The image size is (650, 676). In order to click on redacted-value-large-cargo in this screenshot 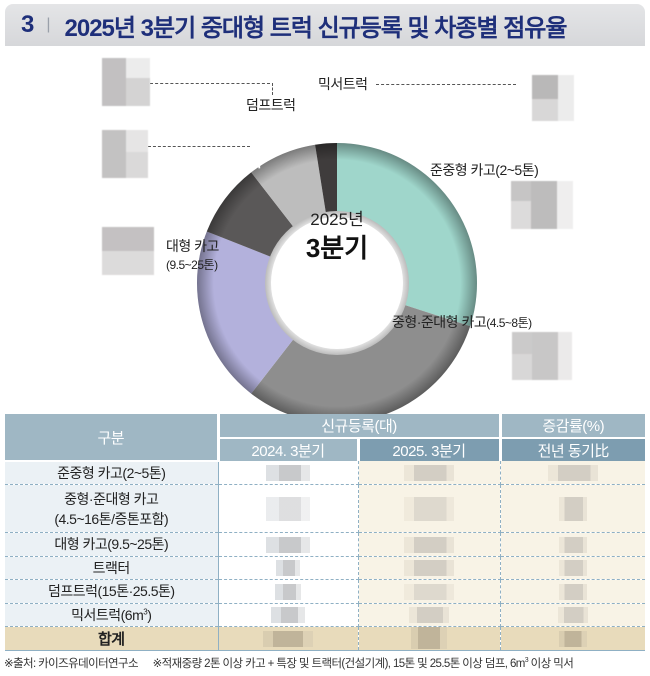, I will do `click(128, 251)`.